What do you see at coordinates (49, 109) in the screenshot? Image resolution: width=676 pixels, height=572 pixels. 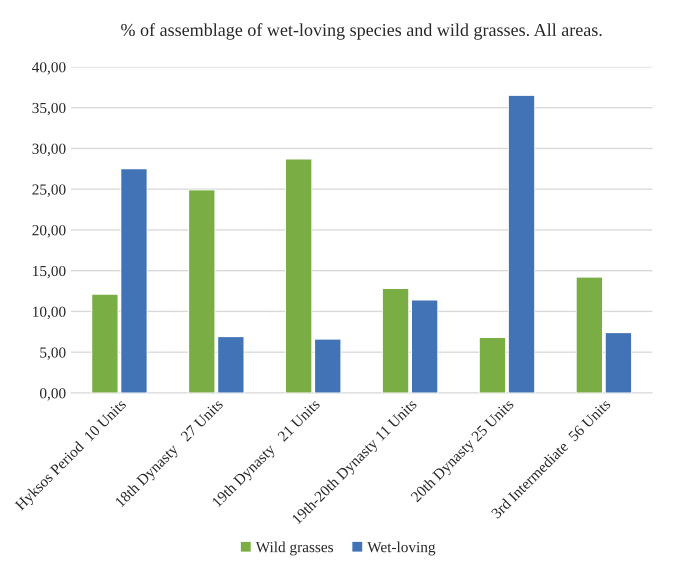 I see `y-tick-label: 35,00` at bounding box center [49, 109].